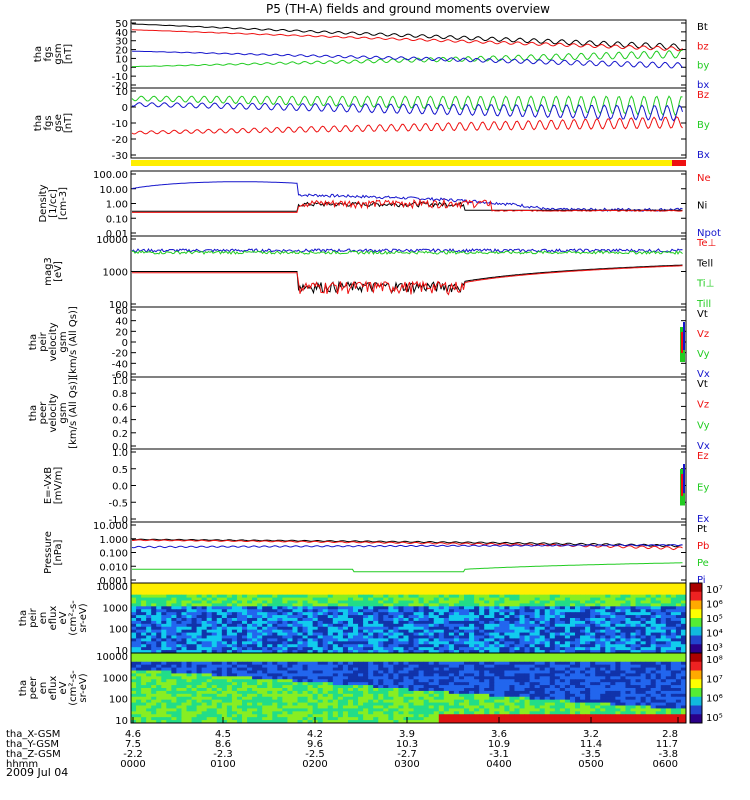 The width and height of the screenshot is (750, 800). Describe the element at coordinates (714, 648) in the screenshot. I see `colorbar-tick-label: 10³` at that location.